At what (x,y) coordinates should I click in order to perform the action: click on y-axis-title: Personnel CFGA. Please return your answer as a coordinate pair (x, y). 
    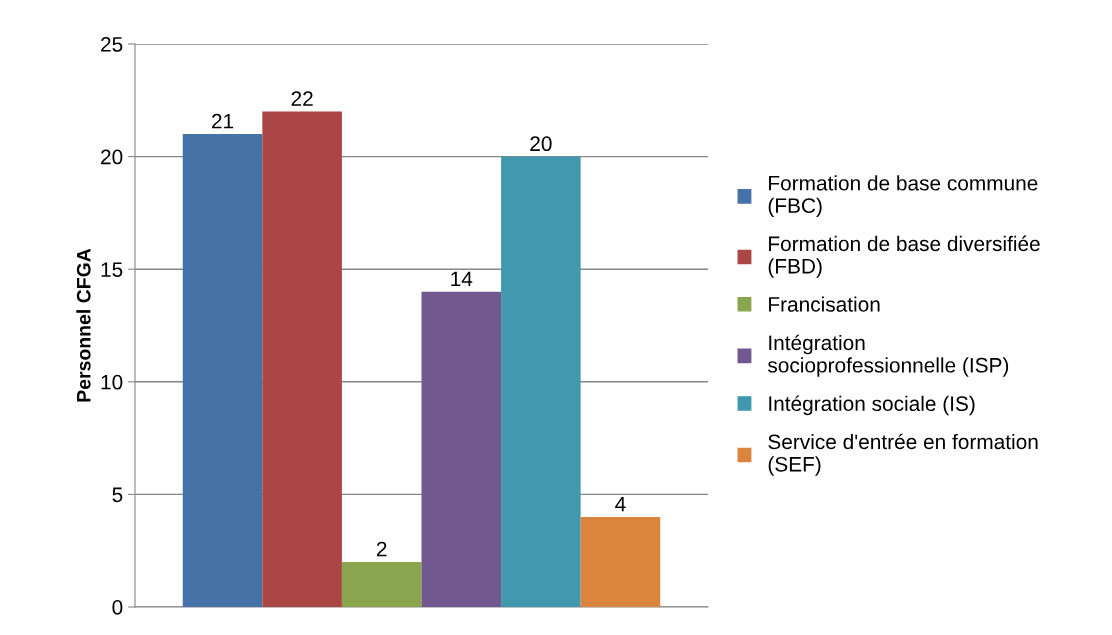
    Looking at the image, I should click on (83, 325).